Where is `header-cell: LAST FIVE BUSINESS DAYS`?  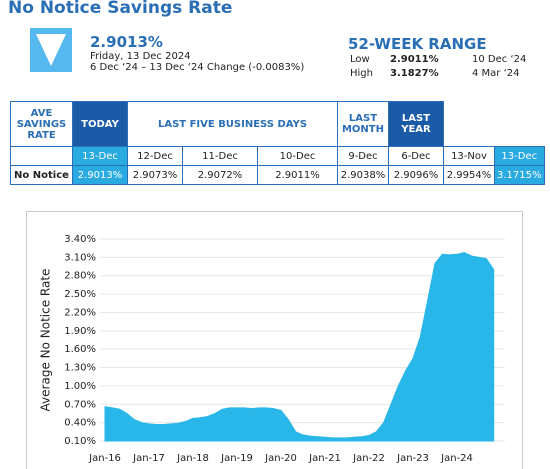
header-cell: LAST FIVE BUSINESS DAYS is located at coordinates (232, 124).